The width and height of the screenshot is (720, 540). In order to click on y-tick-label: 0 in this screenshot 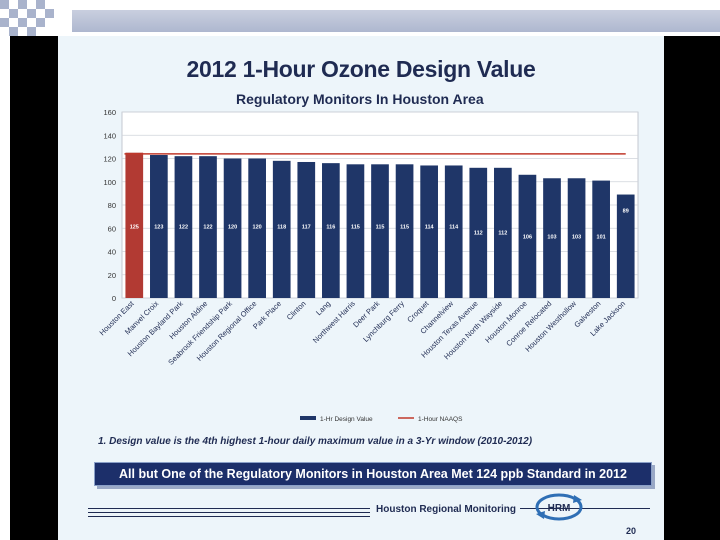, I will do `click(114, 298)`.